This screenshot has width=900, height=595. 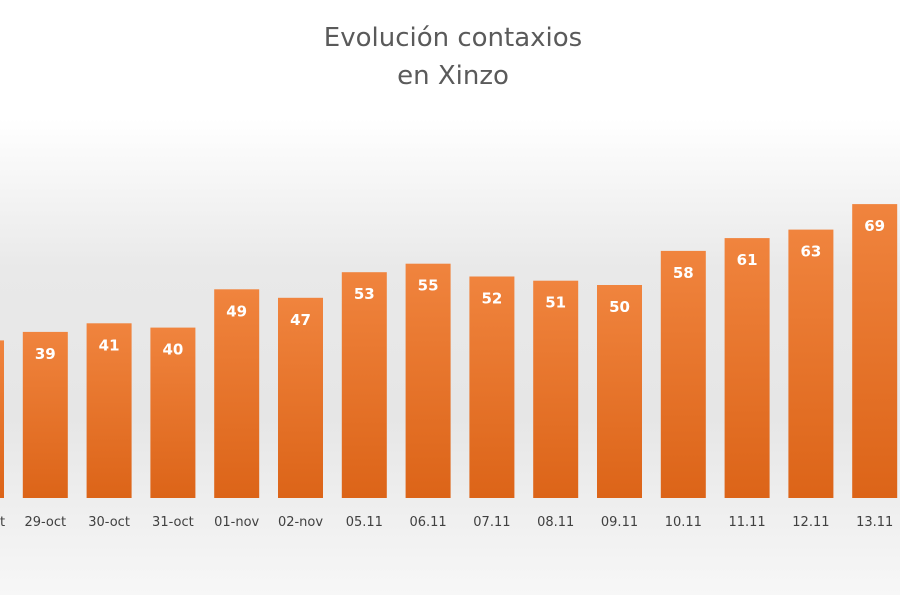 I want to click on x-tick-label: 08.11, so click(x=555, y=522).